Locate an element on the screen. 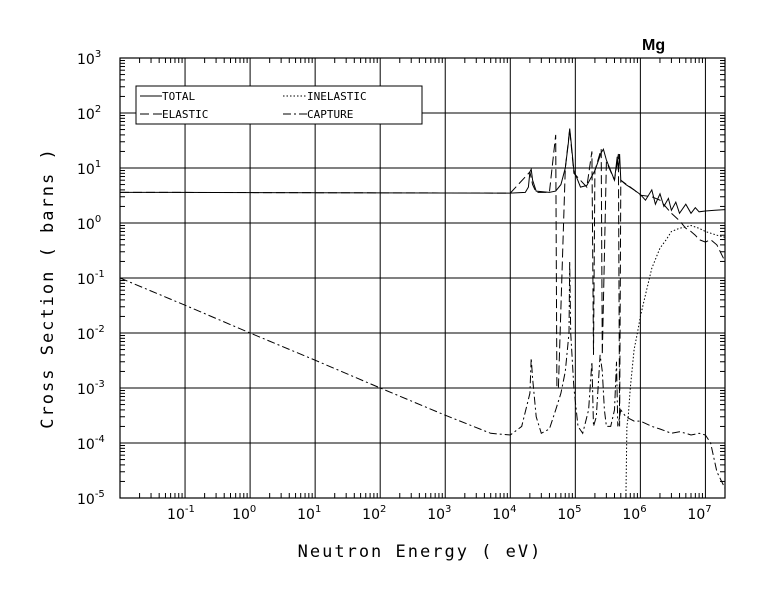 This screenshot has height=590, width=780. x-tick-labels: 10⁻¹ 10⁰ 10¹ 10² 10³ 10⁴ 10⁵ 10⁶ 10⁷ is located at coordinates (439, 513).